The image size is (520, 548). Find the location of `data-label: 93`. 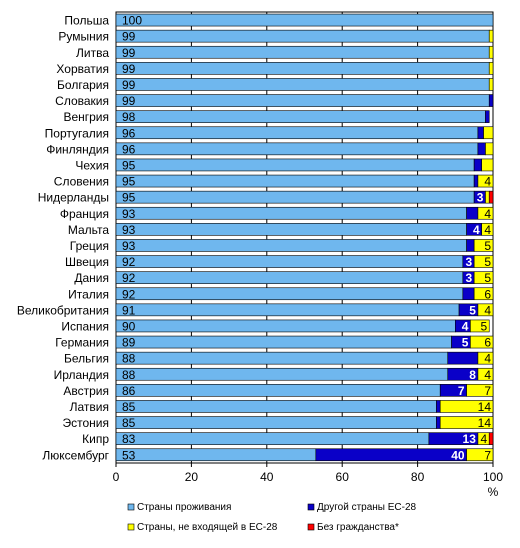

data-label: 93 is located at coordinates (129, 230).